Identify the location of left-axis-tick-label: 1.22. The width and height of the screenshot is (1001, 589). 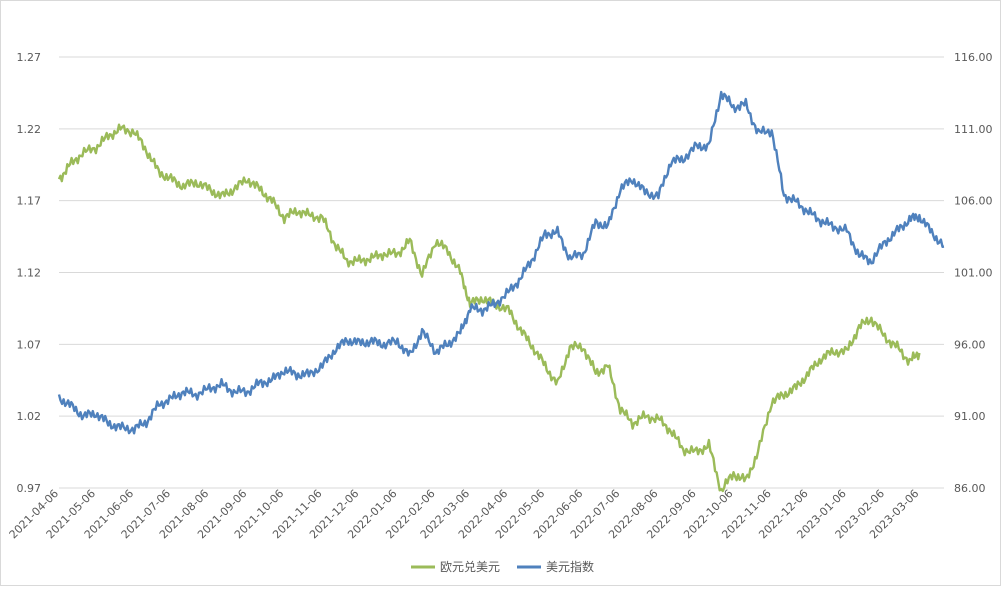
(29, 129).